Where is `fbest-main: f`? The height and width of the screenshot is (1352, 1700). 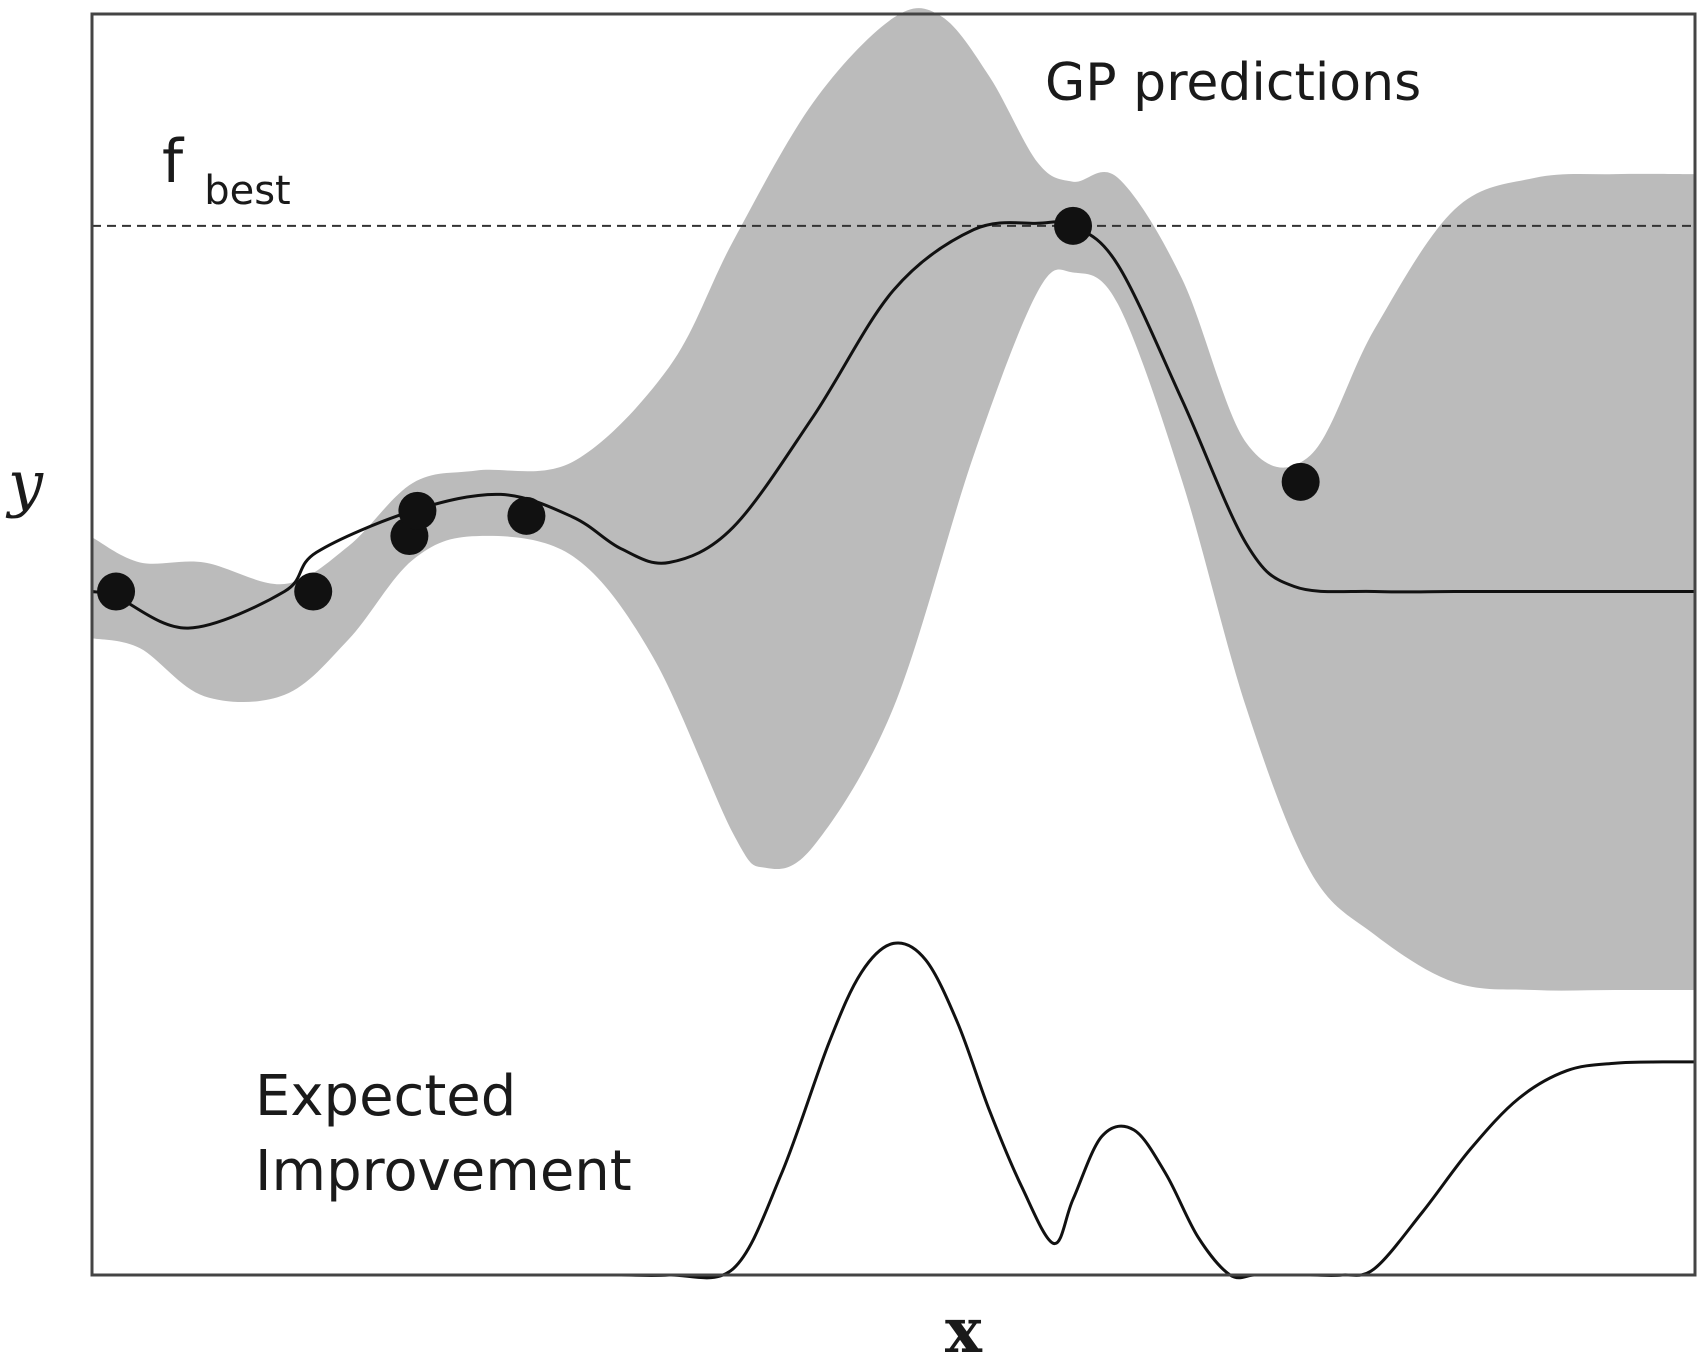 fbest-main: f is located at coordinates (173, 162).